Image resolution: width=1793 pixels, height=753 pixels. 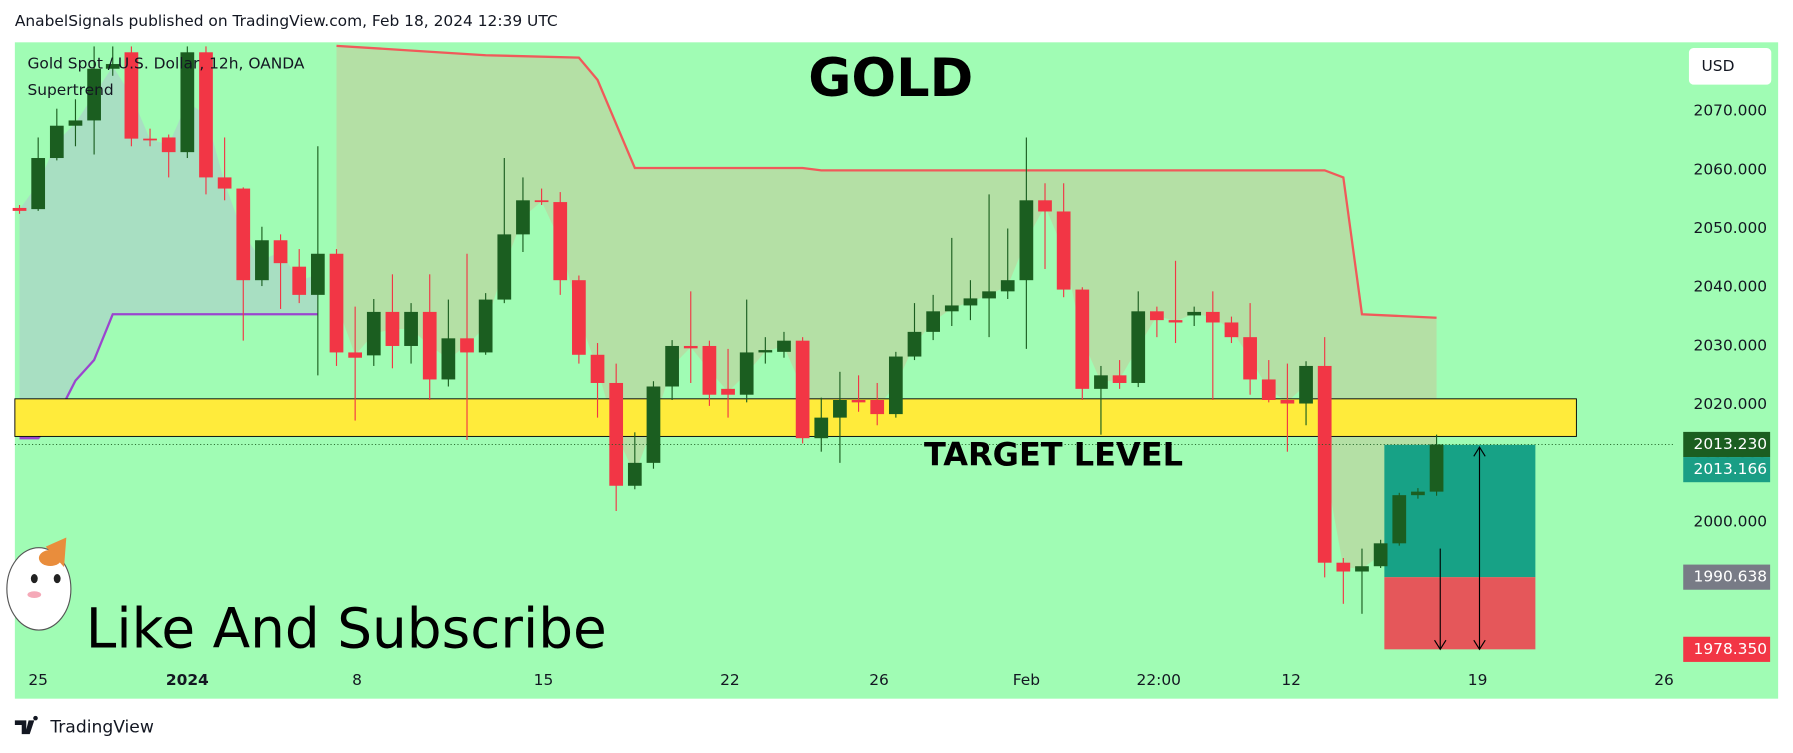 I want to click on chart-title: GOLD, so click(x=890, y=78).